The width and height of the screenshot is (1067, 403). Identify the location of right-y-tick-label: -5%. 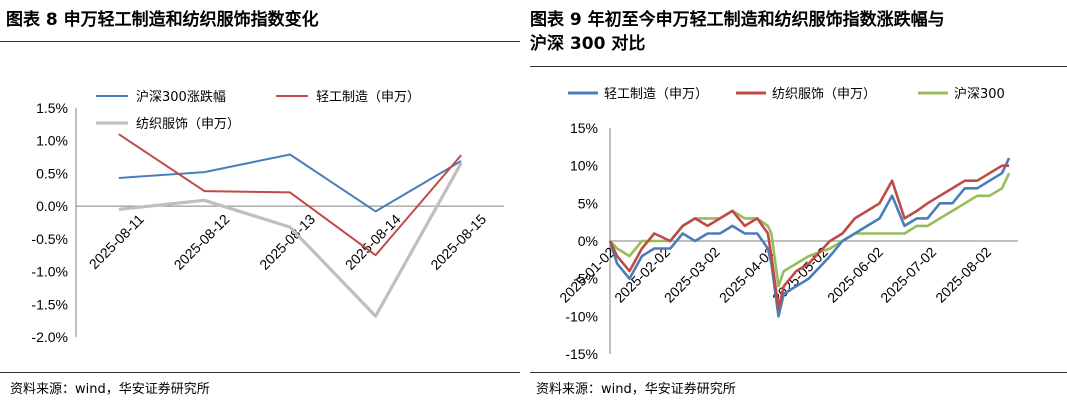
(585, 279).